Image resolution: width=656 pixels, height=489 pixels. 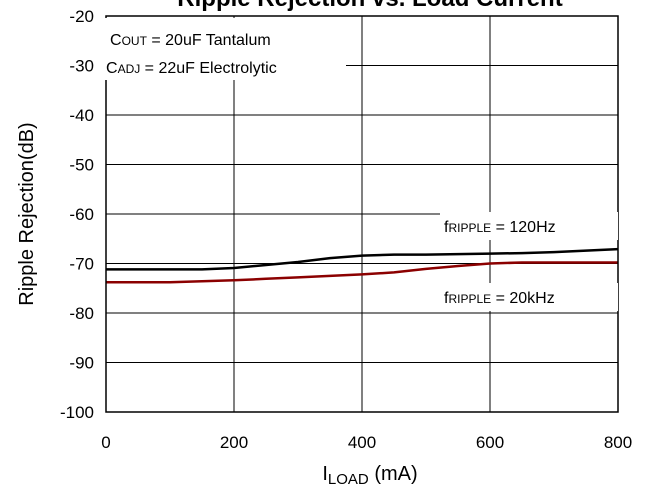 I want to click on y-tick-label: -20, so click(x=81, y=16).